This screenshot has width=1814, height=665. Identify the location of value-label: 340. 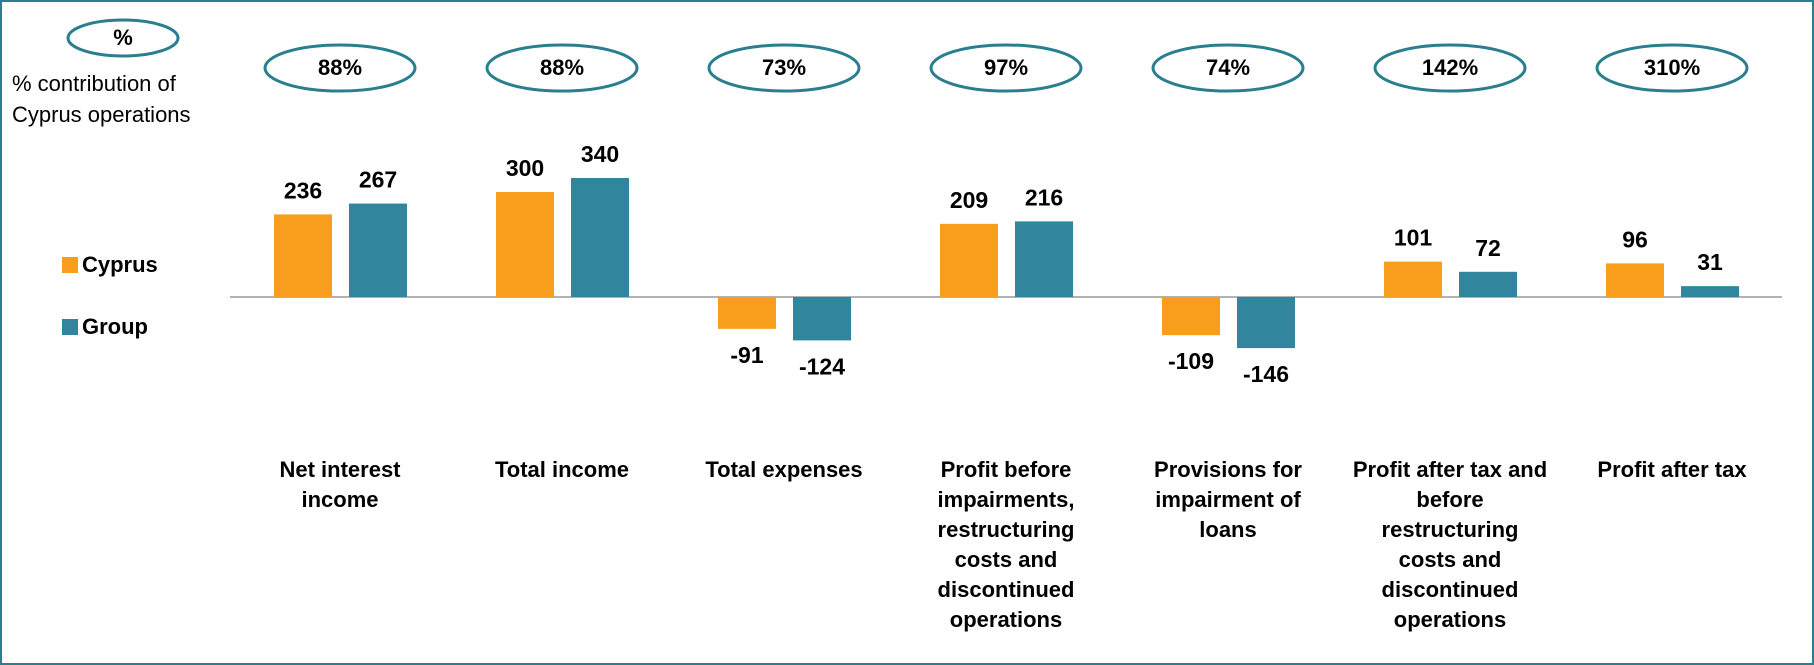
(600, 154).